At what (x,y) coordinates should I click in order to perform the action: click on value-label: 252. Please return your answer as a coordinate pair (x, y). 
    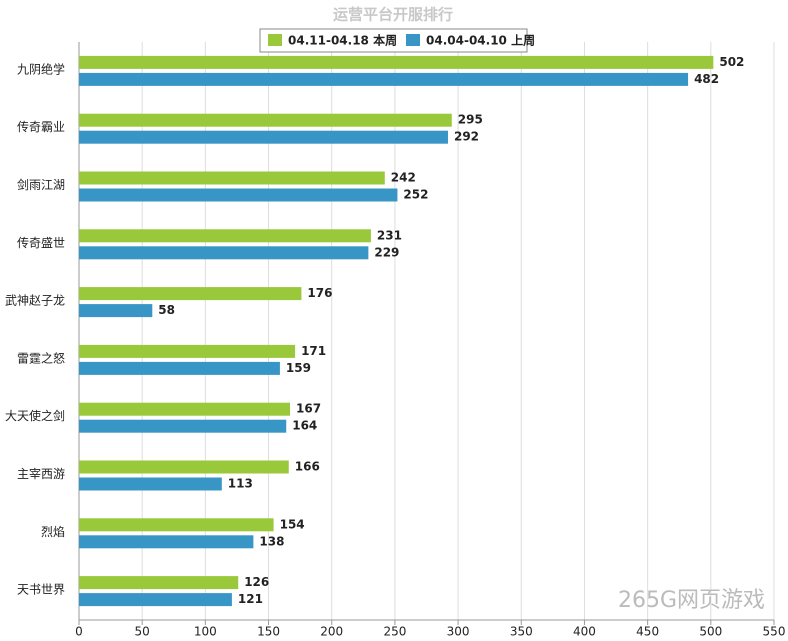
    Looking at the image, I should click on (415, 195).